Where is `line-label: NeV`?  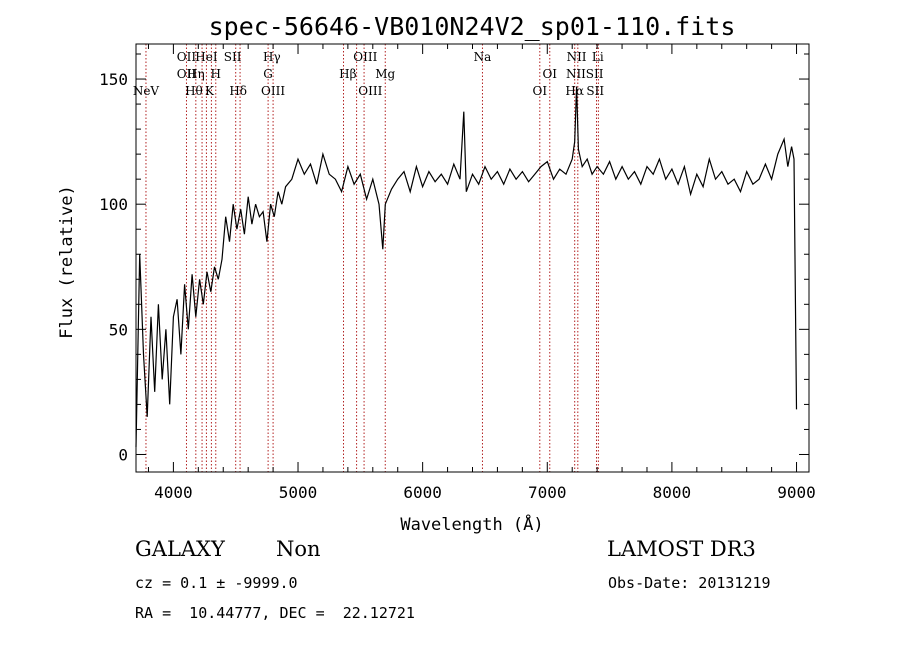
line-label: NeV is located at coordinates (146, 91).